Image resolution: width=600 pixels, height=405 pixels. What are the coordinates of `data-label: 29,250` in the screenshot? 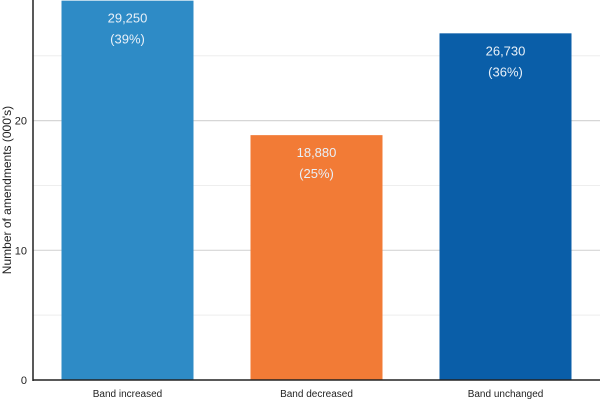 It's located at (128, 18).